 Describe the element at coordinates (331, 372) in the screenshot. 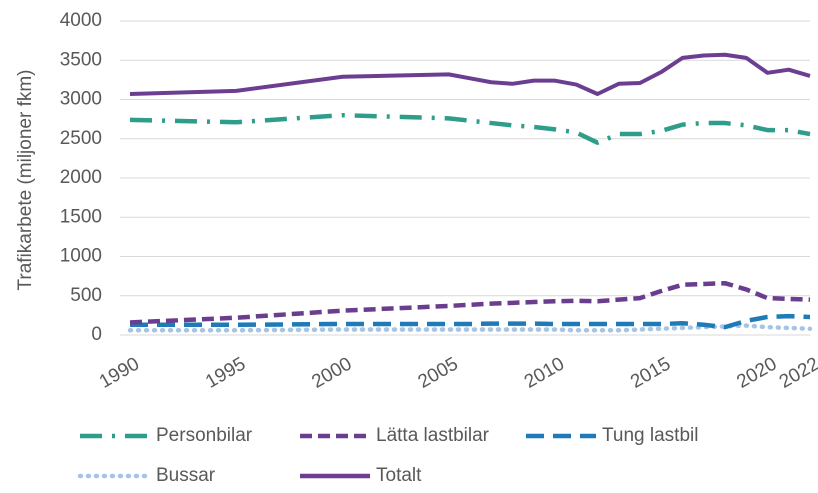

I see `x-tick-label: 2000` at that location.